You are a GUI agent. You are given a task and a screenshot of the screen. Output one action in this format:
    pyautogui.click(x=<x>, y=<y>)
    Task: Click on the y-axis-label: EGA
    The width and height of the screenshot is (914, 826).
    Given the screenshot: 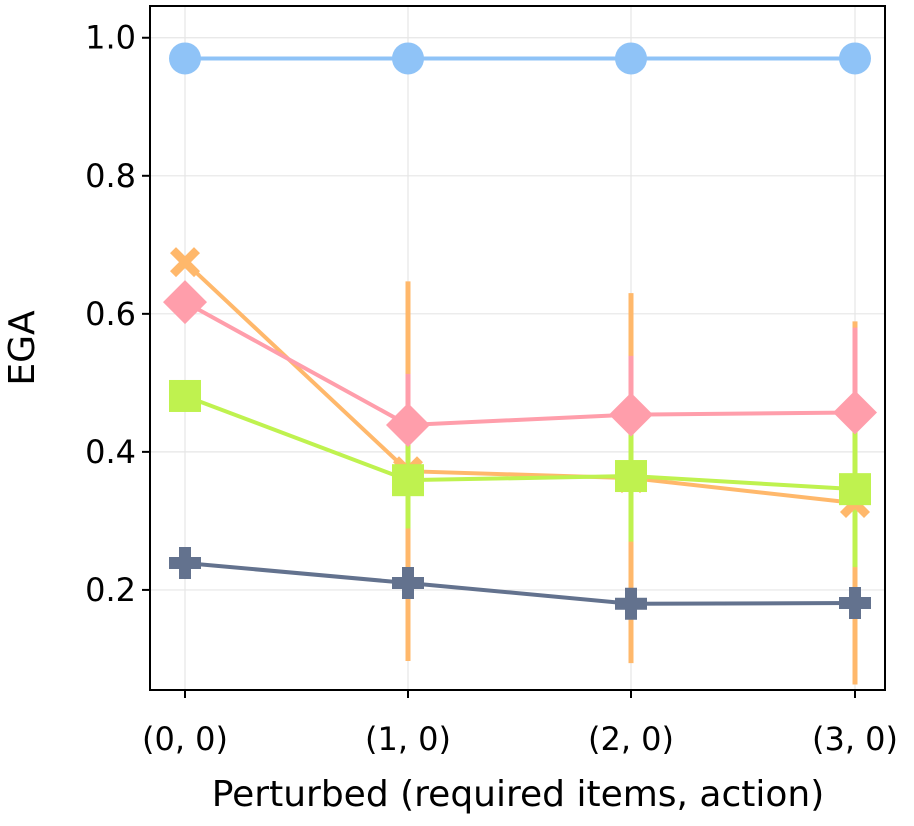 What is the action you would take?
    pyautogui.click(x=22, y=348)
    